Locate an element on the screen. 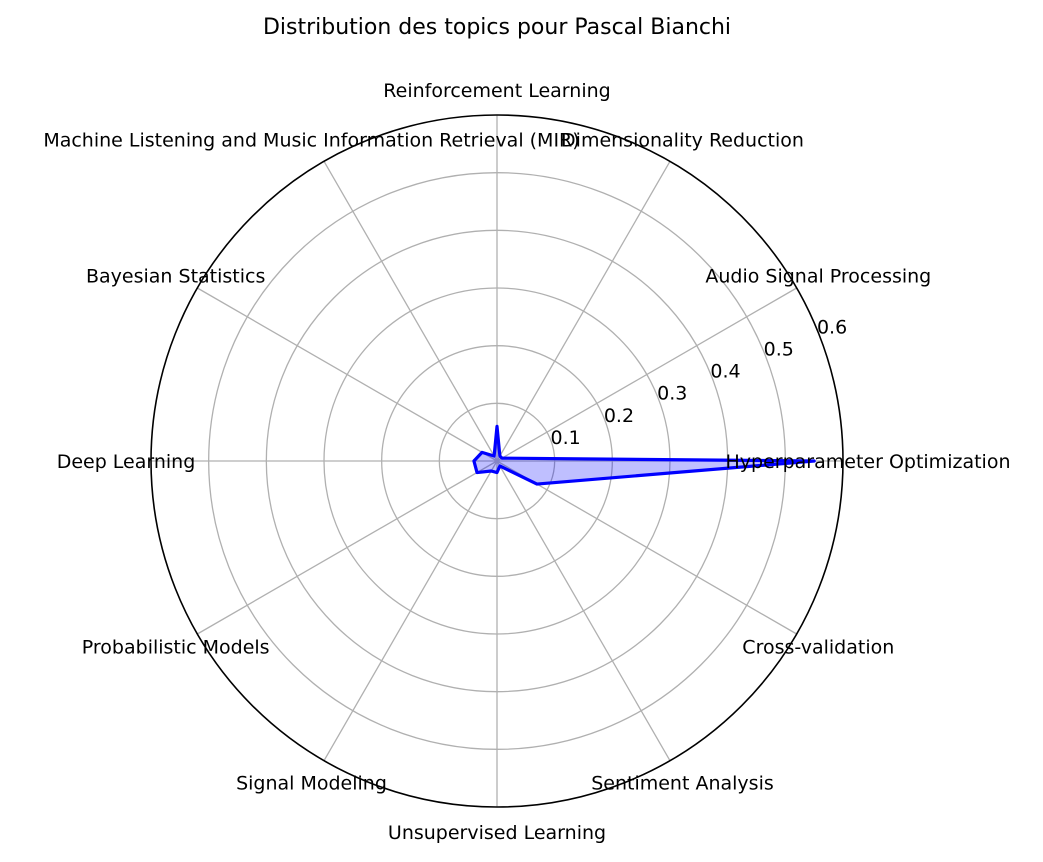 This screenshot has width=1043, height=862. category-label: Sentiment Analysis is located at coordinates (682, 783).